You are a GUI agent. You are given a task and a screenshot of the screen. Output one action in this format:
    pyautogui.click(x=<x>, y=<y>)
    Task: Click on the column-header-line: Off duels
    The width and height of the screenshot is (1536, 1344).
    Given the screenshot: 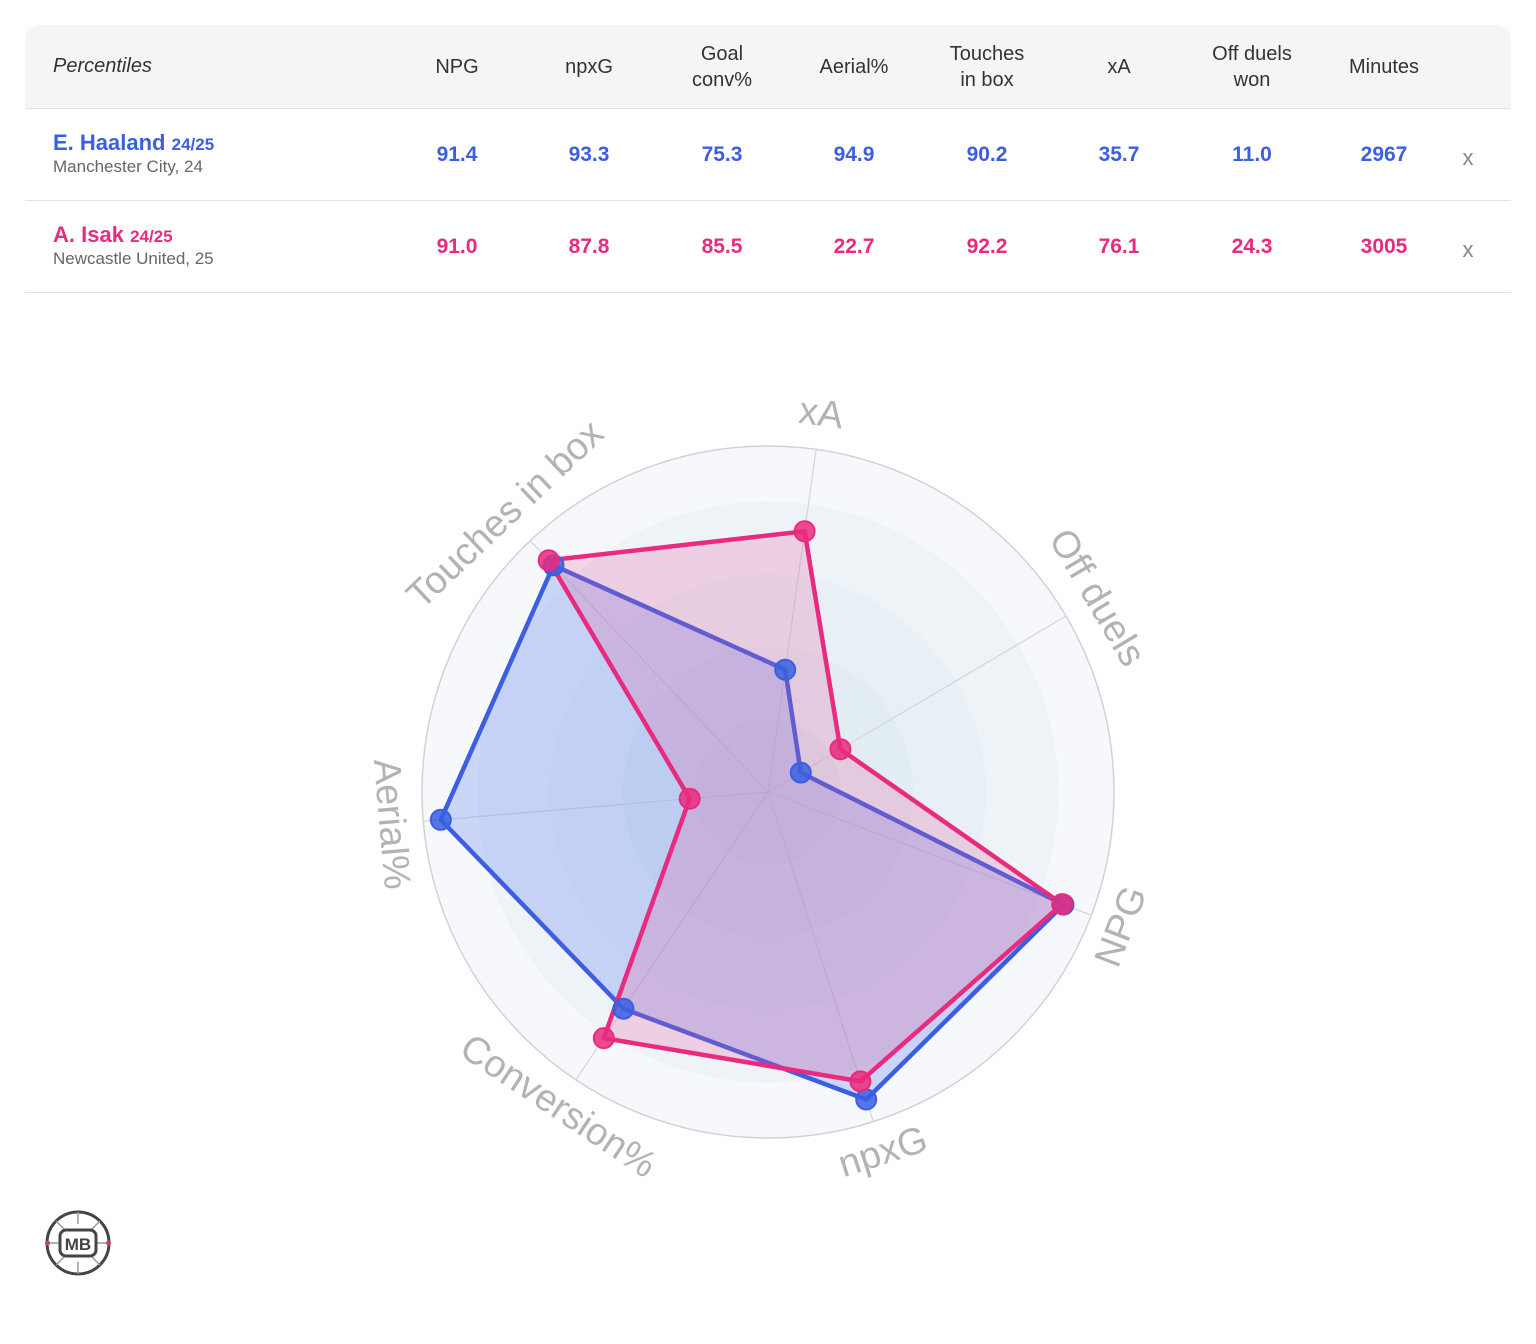 What is the action you would take?
    pyautogui.click(x=1252, y=53)
    